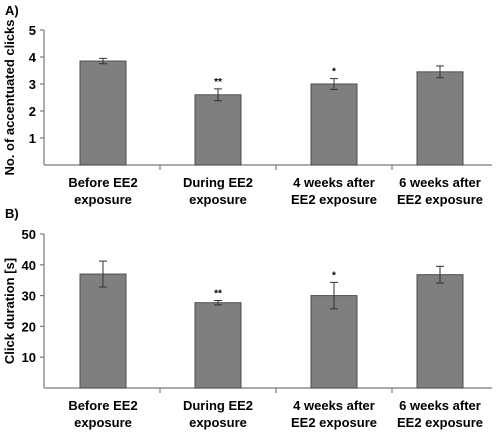 This screenshot has height=432, width=500. I want to click on y-tick-label: 20, so click(29, 326).